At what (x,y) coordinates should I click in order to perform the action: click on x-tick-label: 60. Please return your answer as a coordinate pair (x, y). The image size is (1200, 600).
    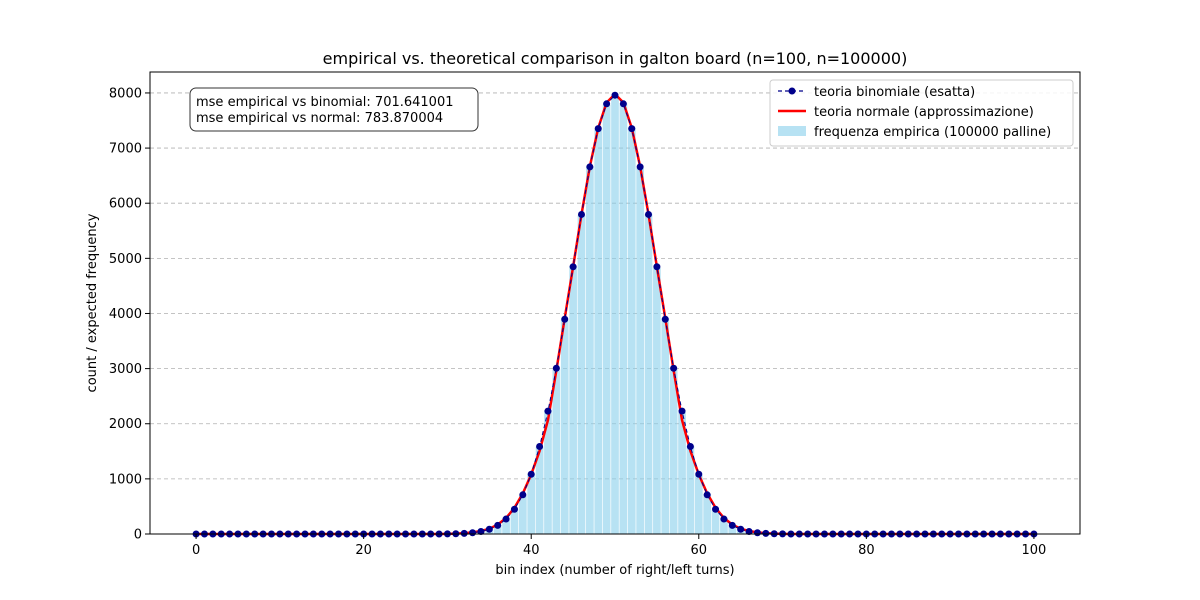
    Looking at the image, I should click on (699, 550).